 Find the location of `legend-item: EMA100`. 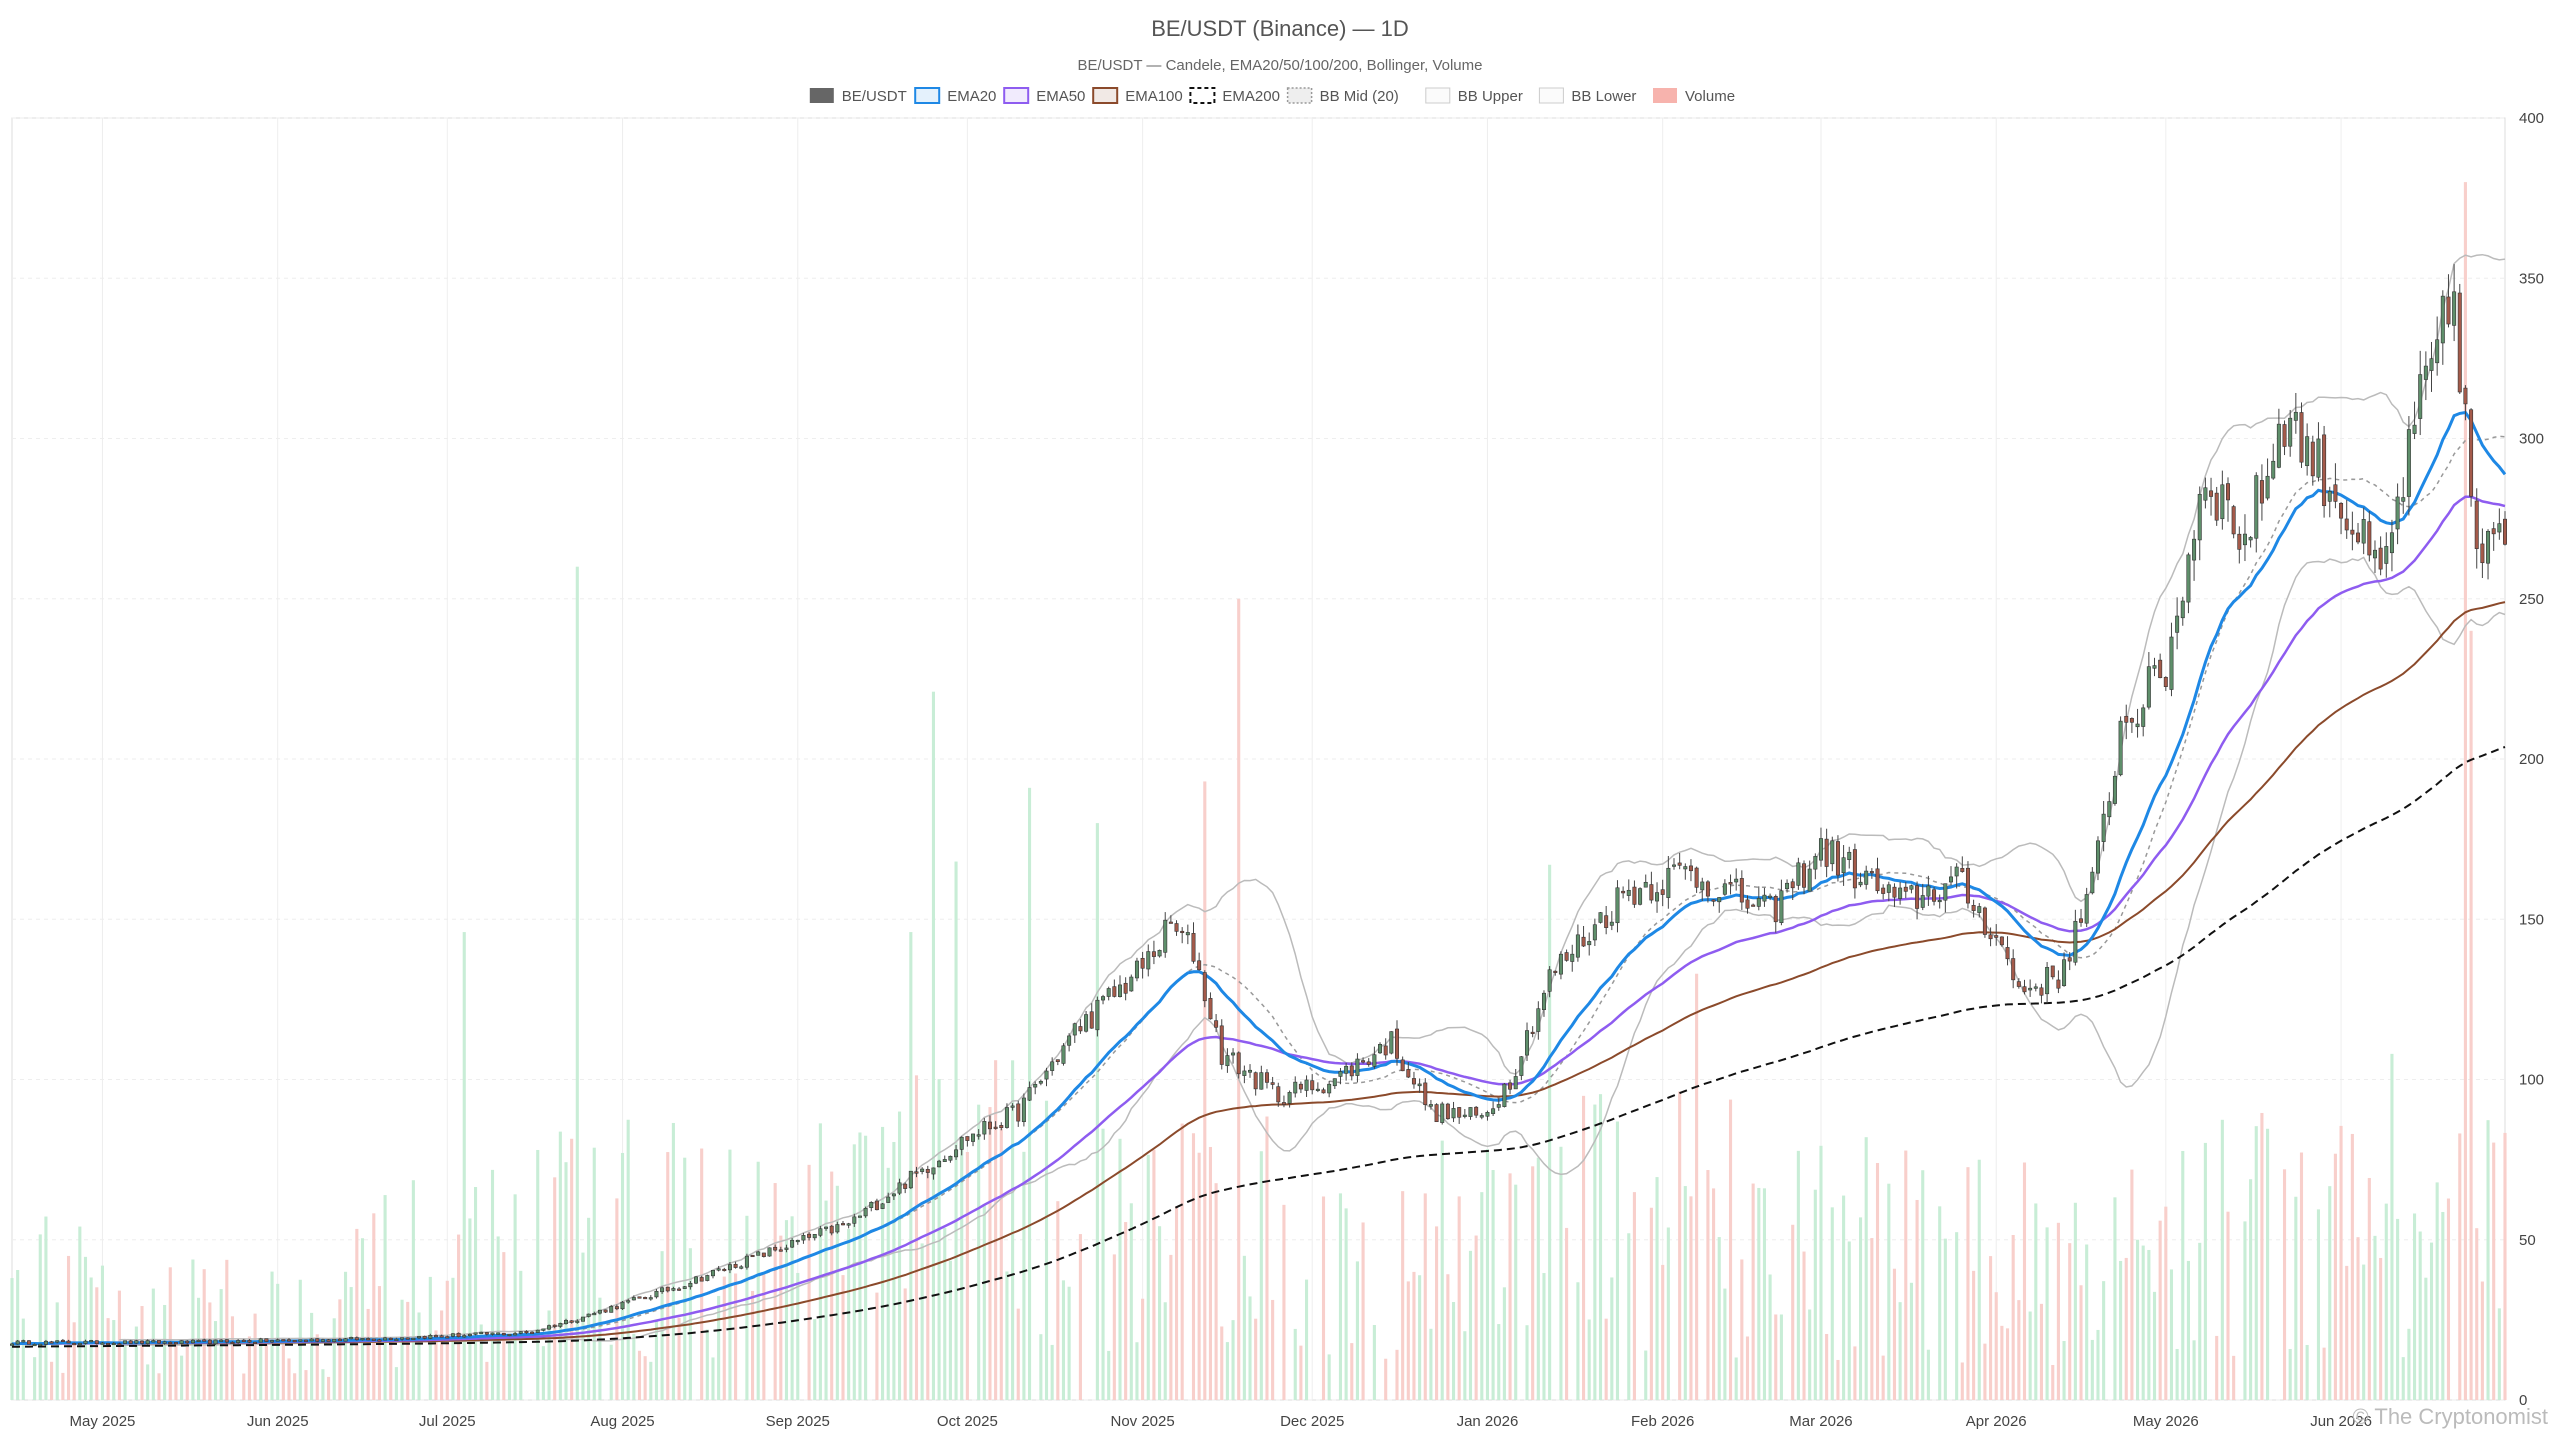

legend-item: EMA100 is located at coordinates (1137, 96).